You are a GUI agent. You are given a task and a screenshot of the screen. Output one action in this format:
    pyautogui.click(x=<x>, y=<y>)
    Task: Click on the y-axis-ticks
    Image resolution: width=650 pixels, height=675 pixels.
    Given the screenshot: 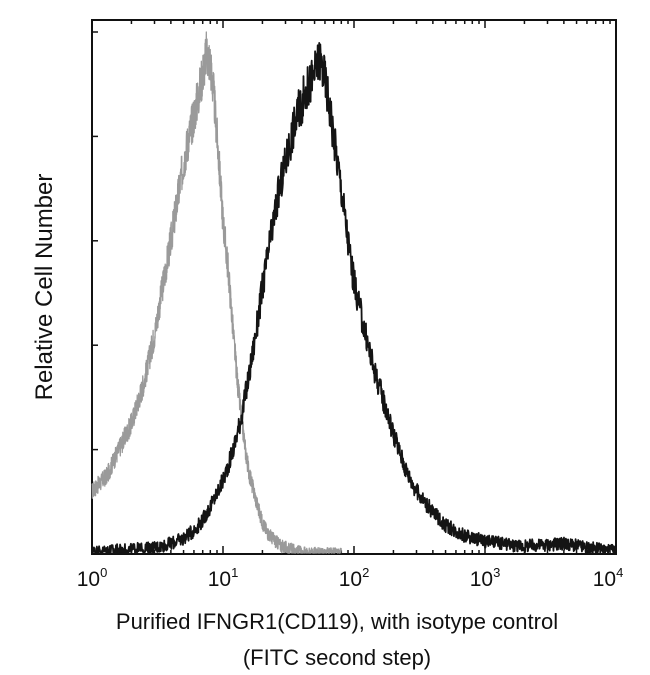 What is the action you would take?
    pyautogui.click(x=95, y=241)
    